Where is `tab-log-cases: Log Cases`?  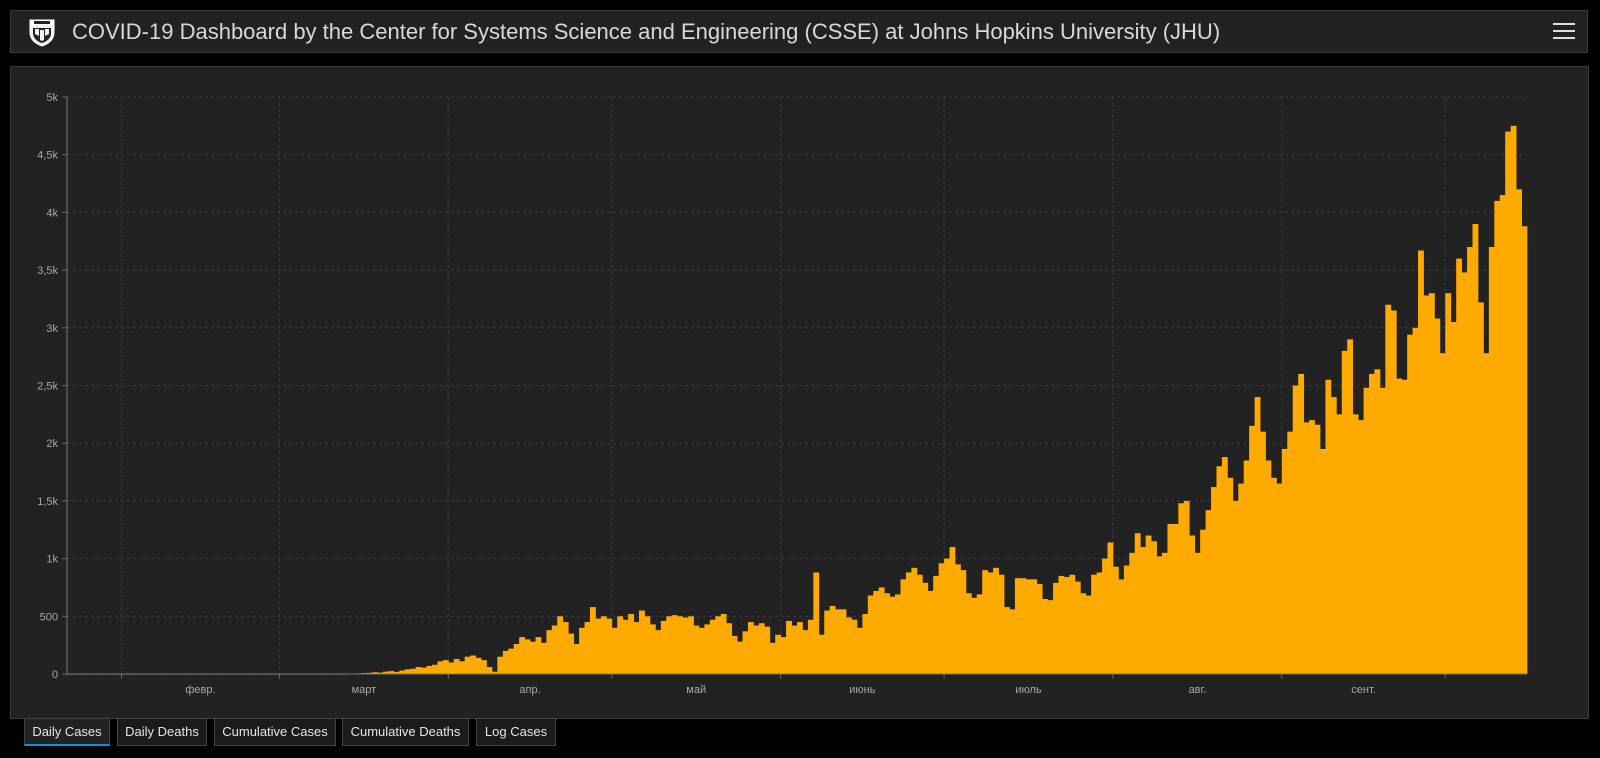
tab-log-cases: Log Cases is located at coordinates (516, 732).